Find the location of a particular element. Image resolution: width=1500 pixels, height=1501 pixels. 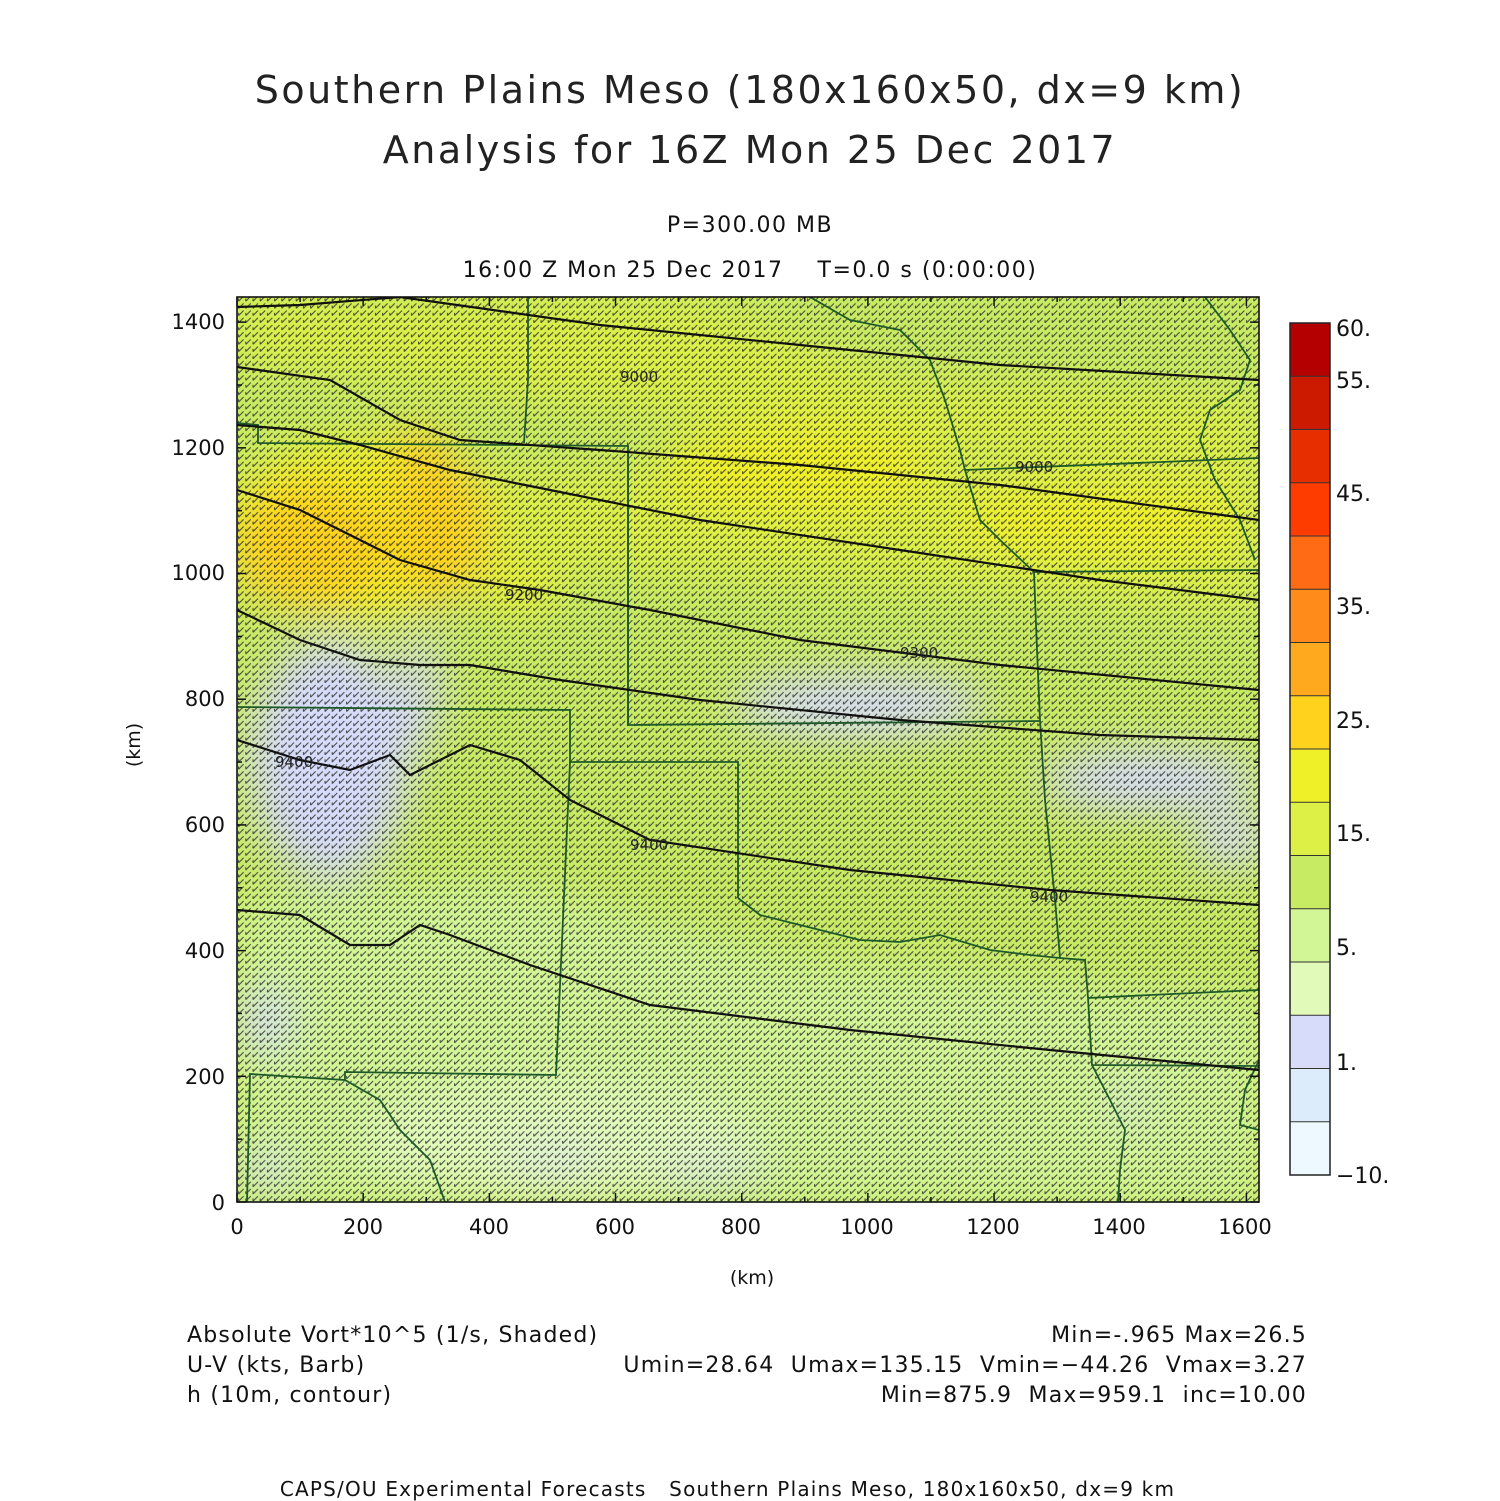

x-tick-label: 200 is located at coordinates (363, 1227).